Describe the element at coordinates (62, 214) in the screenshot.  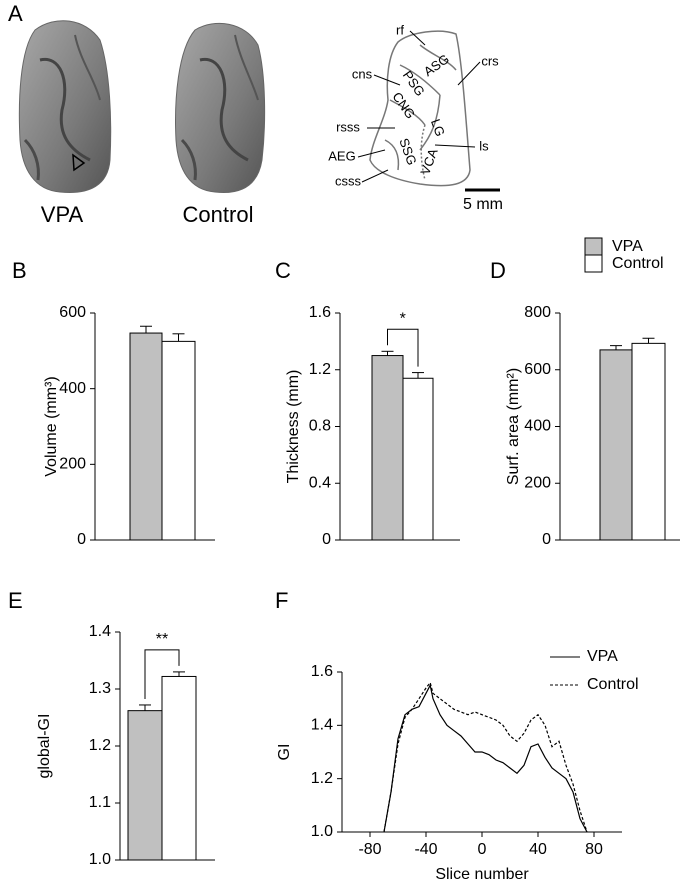
I see `image-label: VPA` at that location.